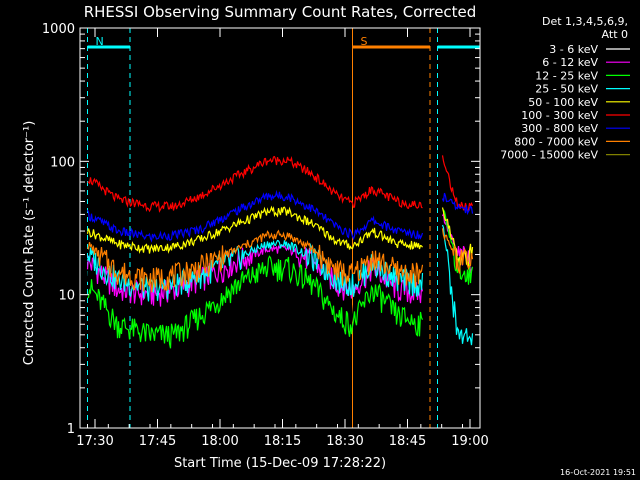 This screenshot has height=480, width=640. Describe the element at coordinates (58, 29) in the screenshot. I see `y-tick-label: 1000` at that location.